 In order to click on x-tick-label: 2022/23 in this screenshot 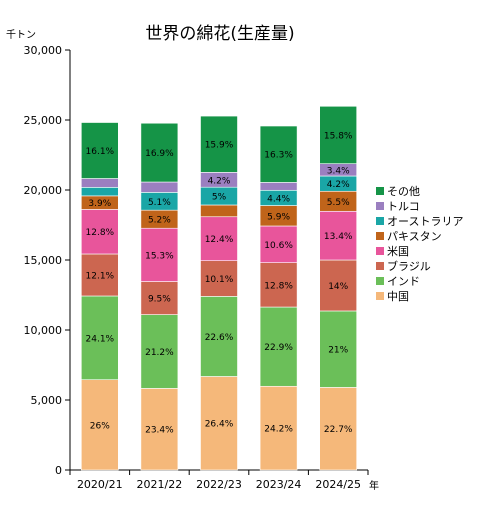, I will do `click(219, 484)`.